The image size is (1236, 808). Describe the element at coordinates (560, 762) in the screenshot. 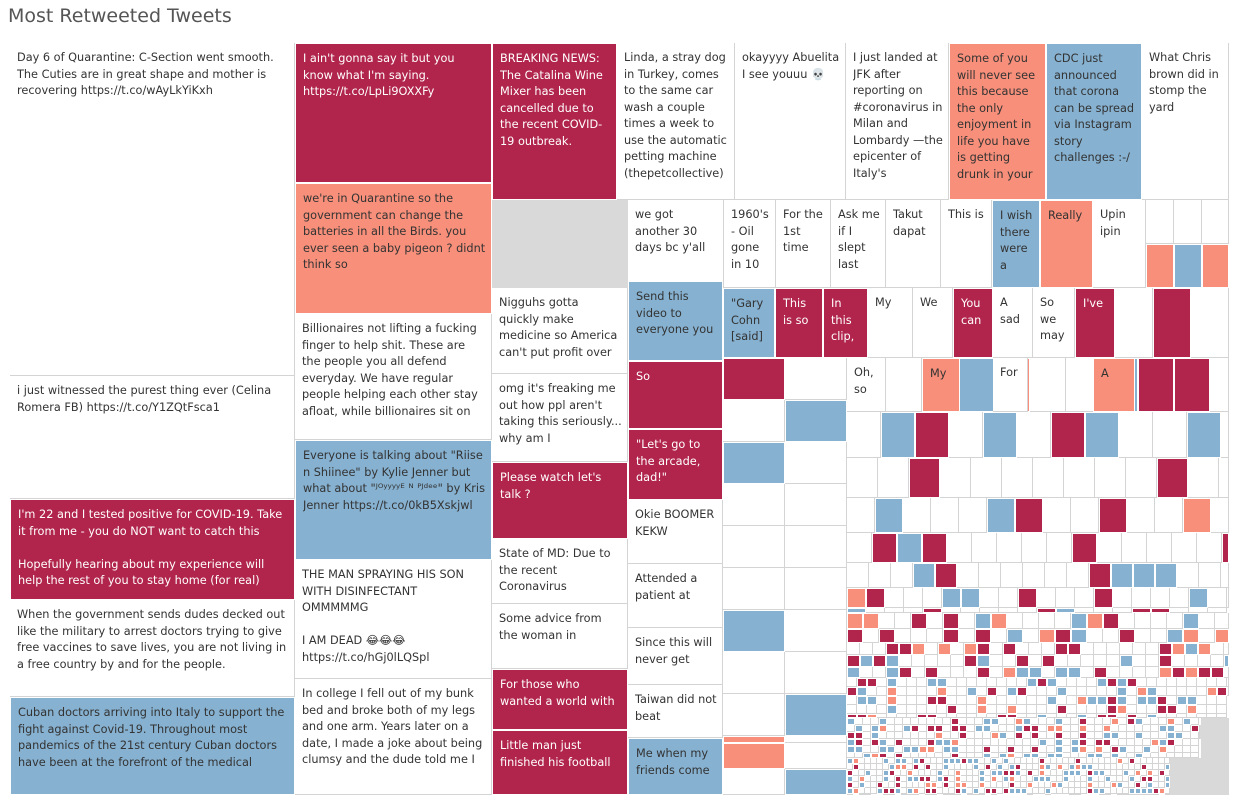

I see `tweet-tile: Little man just finished his football` at that location.